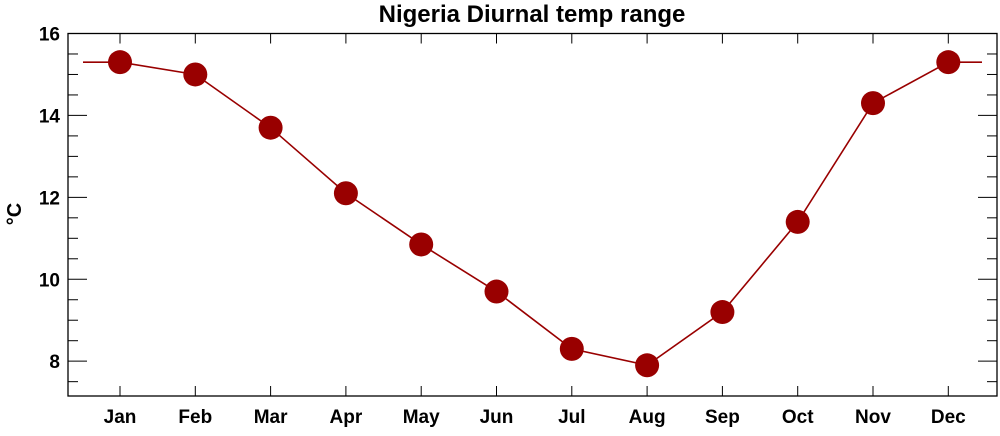 This screenshot has width=1000, height=436. I want to click on x-tick-label: Sep, so click(722, 417).